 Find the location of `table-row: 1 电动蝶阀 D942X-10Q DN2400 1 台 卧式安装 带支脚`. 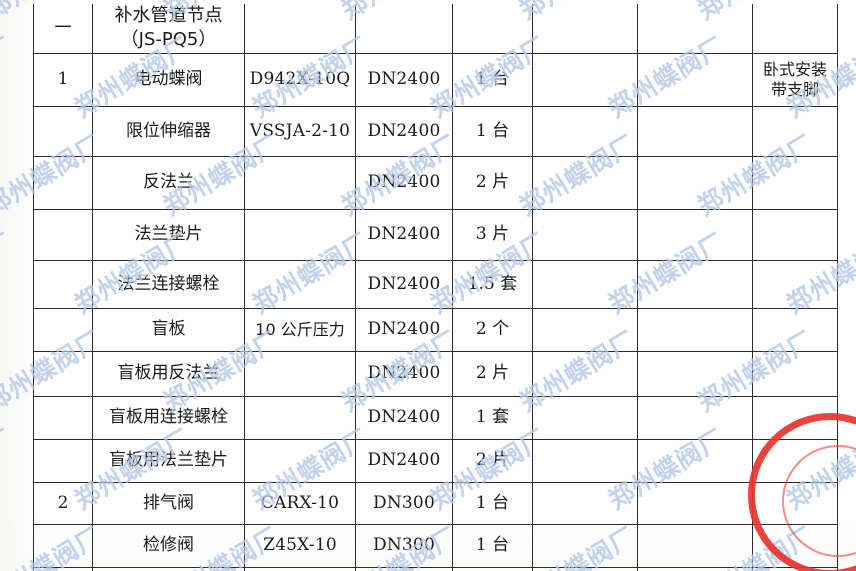

table-row: 1 电动蝶阀 D942X-10Q DN2400 1 台 卧式安装 带支脚 is located at coordinates (435, 79).